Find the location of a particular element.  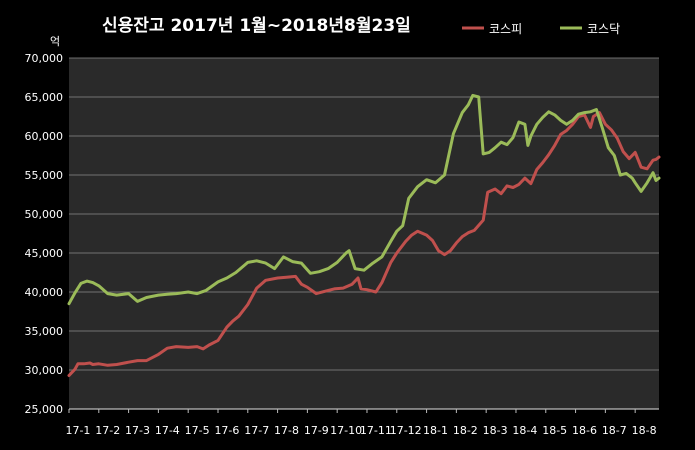

x-tick-label: 17-9 is located at coordinates (316, 430).